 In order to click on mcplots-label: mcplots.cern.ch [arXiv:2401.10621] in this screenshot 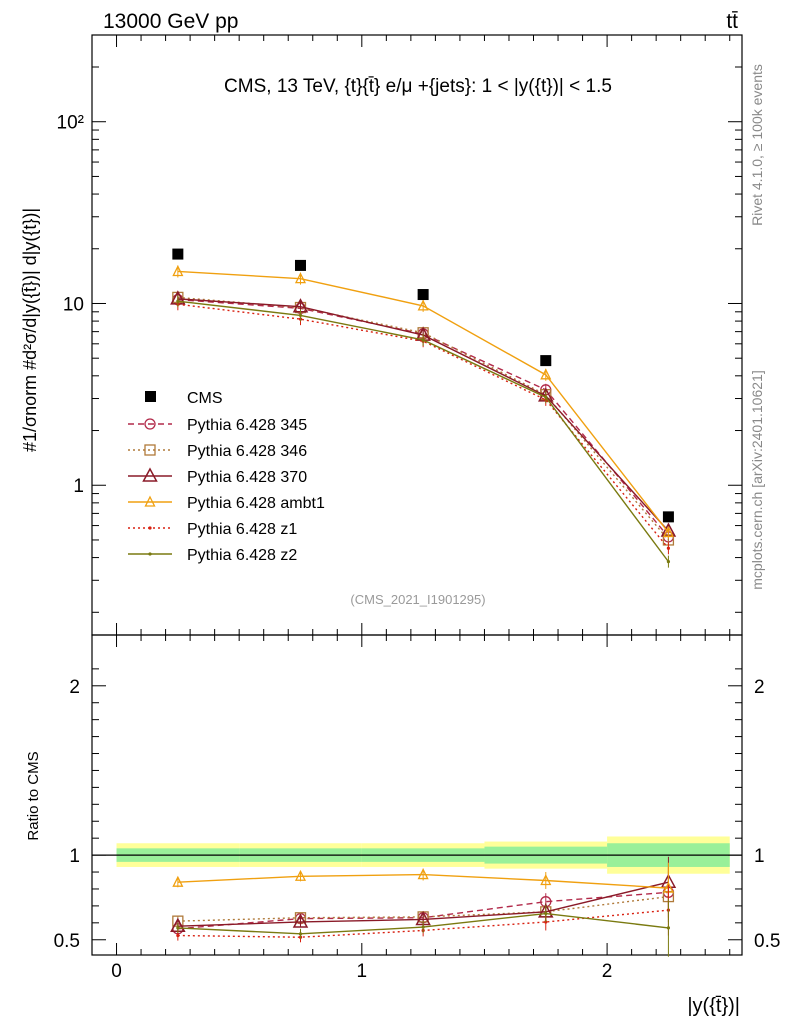, I will do `click(757, 479)`.